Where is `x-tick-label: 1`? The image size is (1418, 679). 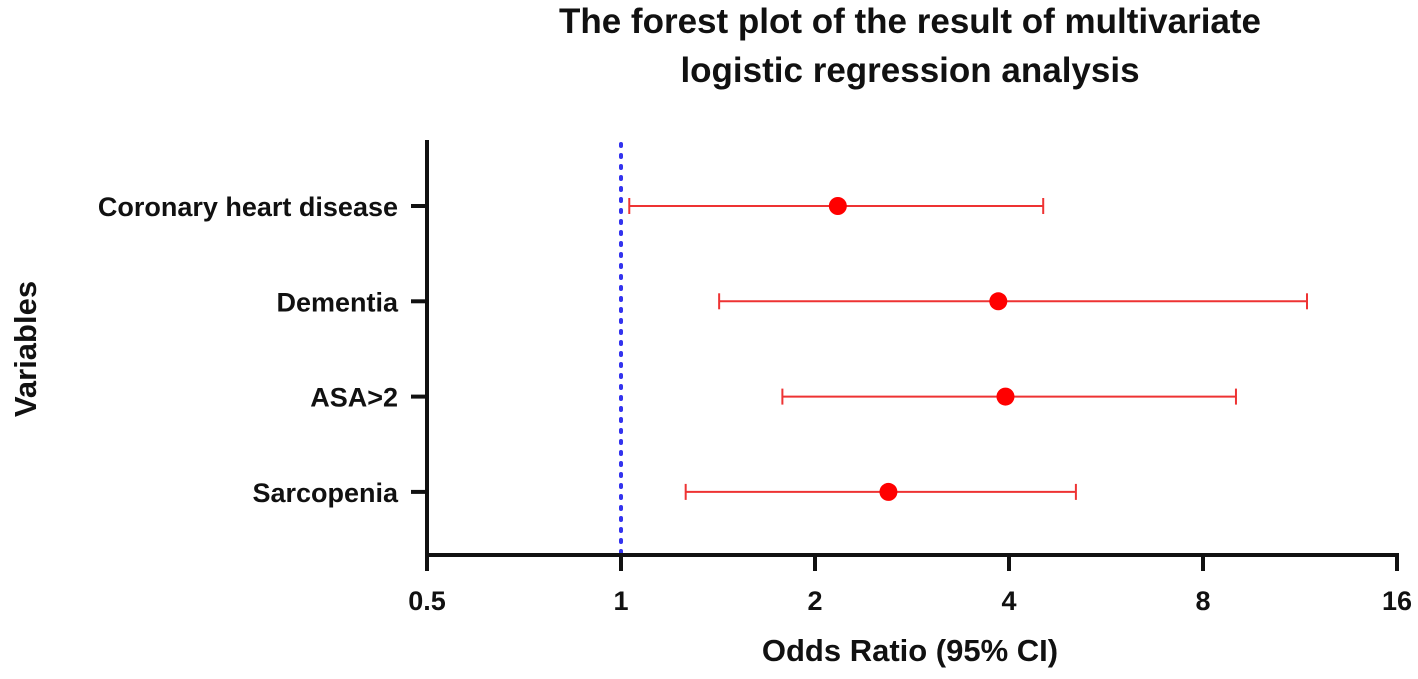
x-tick-label: 1 is located at coordinates (620, 601).